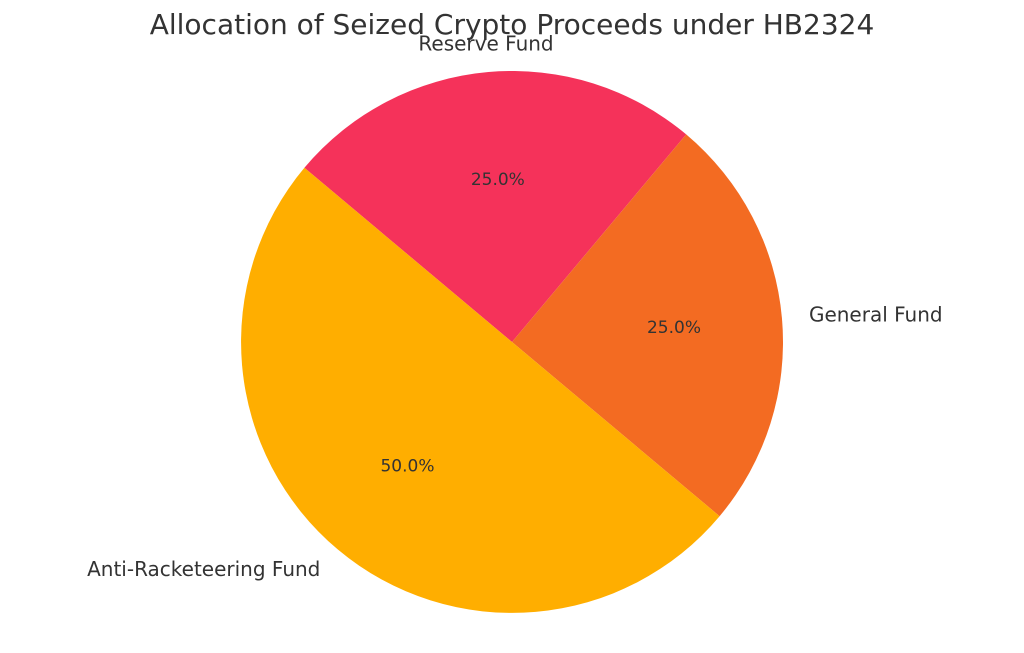 The width and height of the screenshot is (1024, 653). Describe the element at coordinates (407, 467) in the screenshot. I see `pie-percent-label: 50.0%` at that location.